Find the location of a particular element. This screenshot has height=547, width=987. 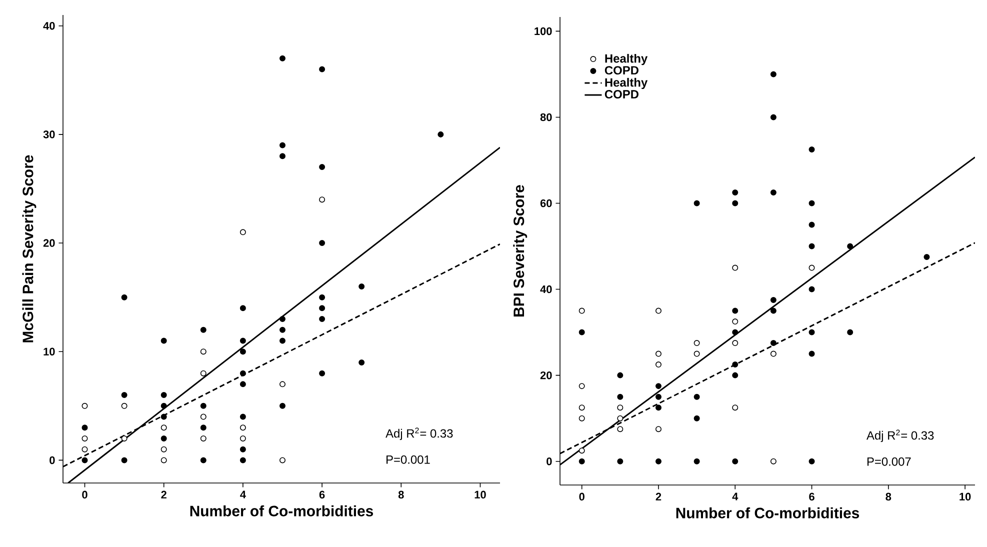

y-tick-label: 20 is located at coordinates (49, 243).